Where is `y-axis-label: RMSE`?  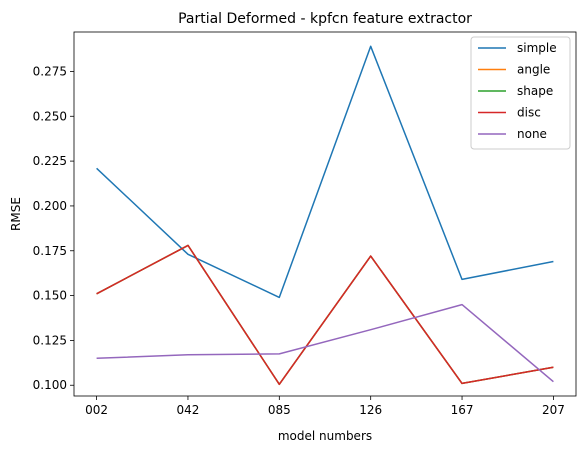
y-axis-label: RMSE is located at coordinates (16, 214).